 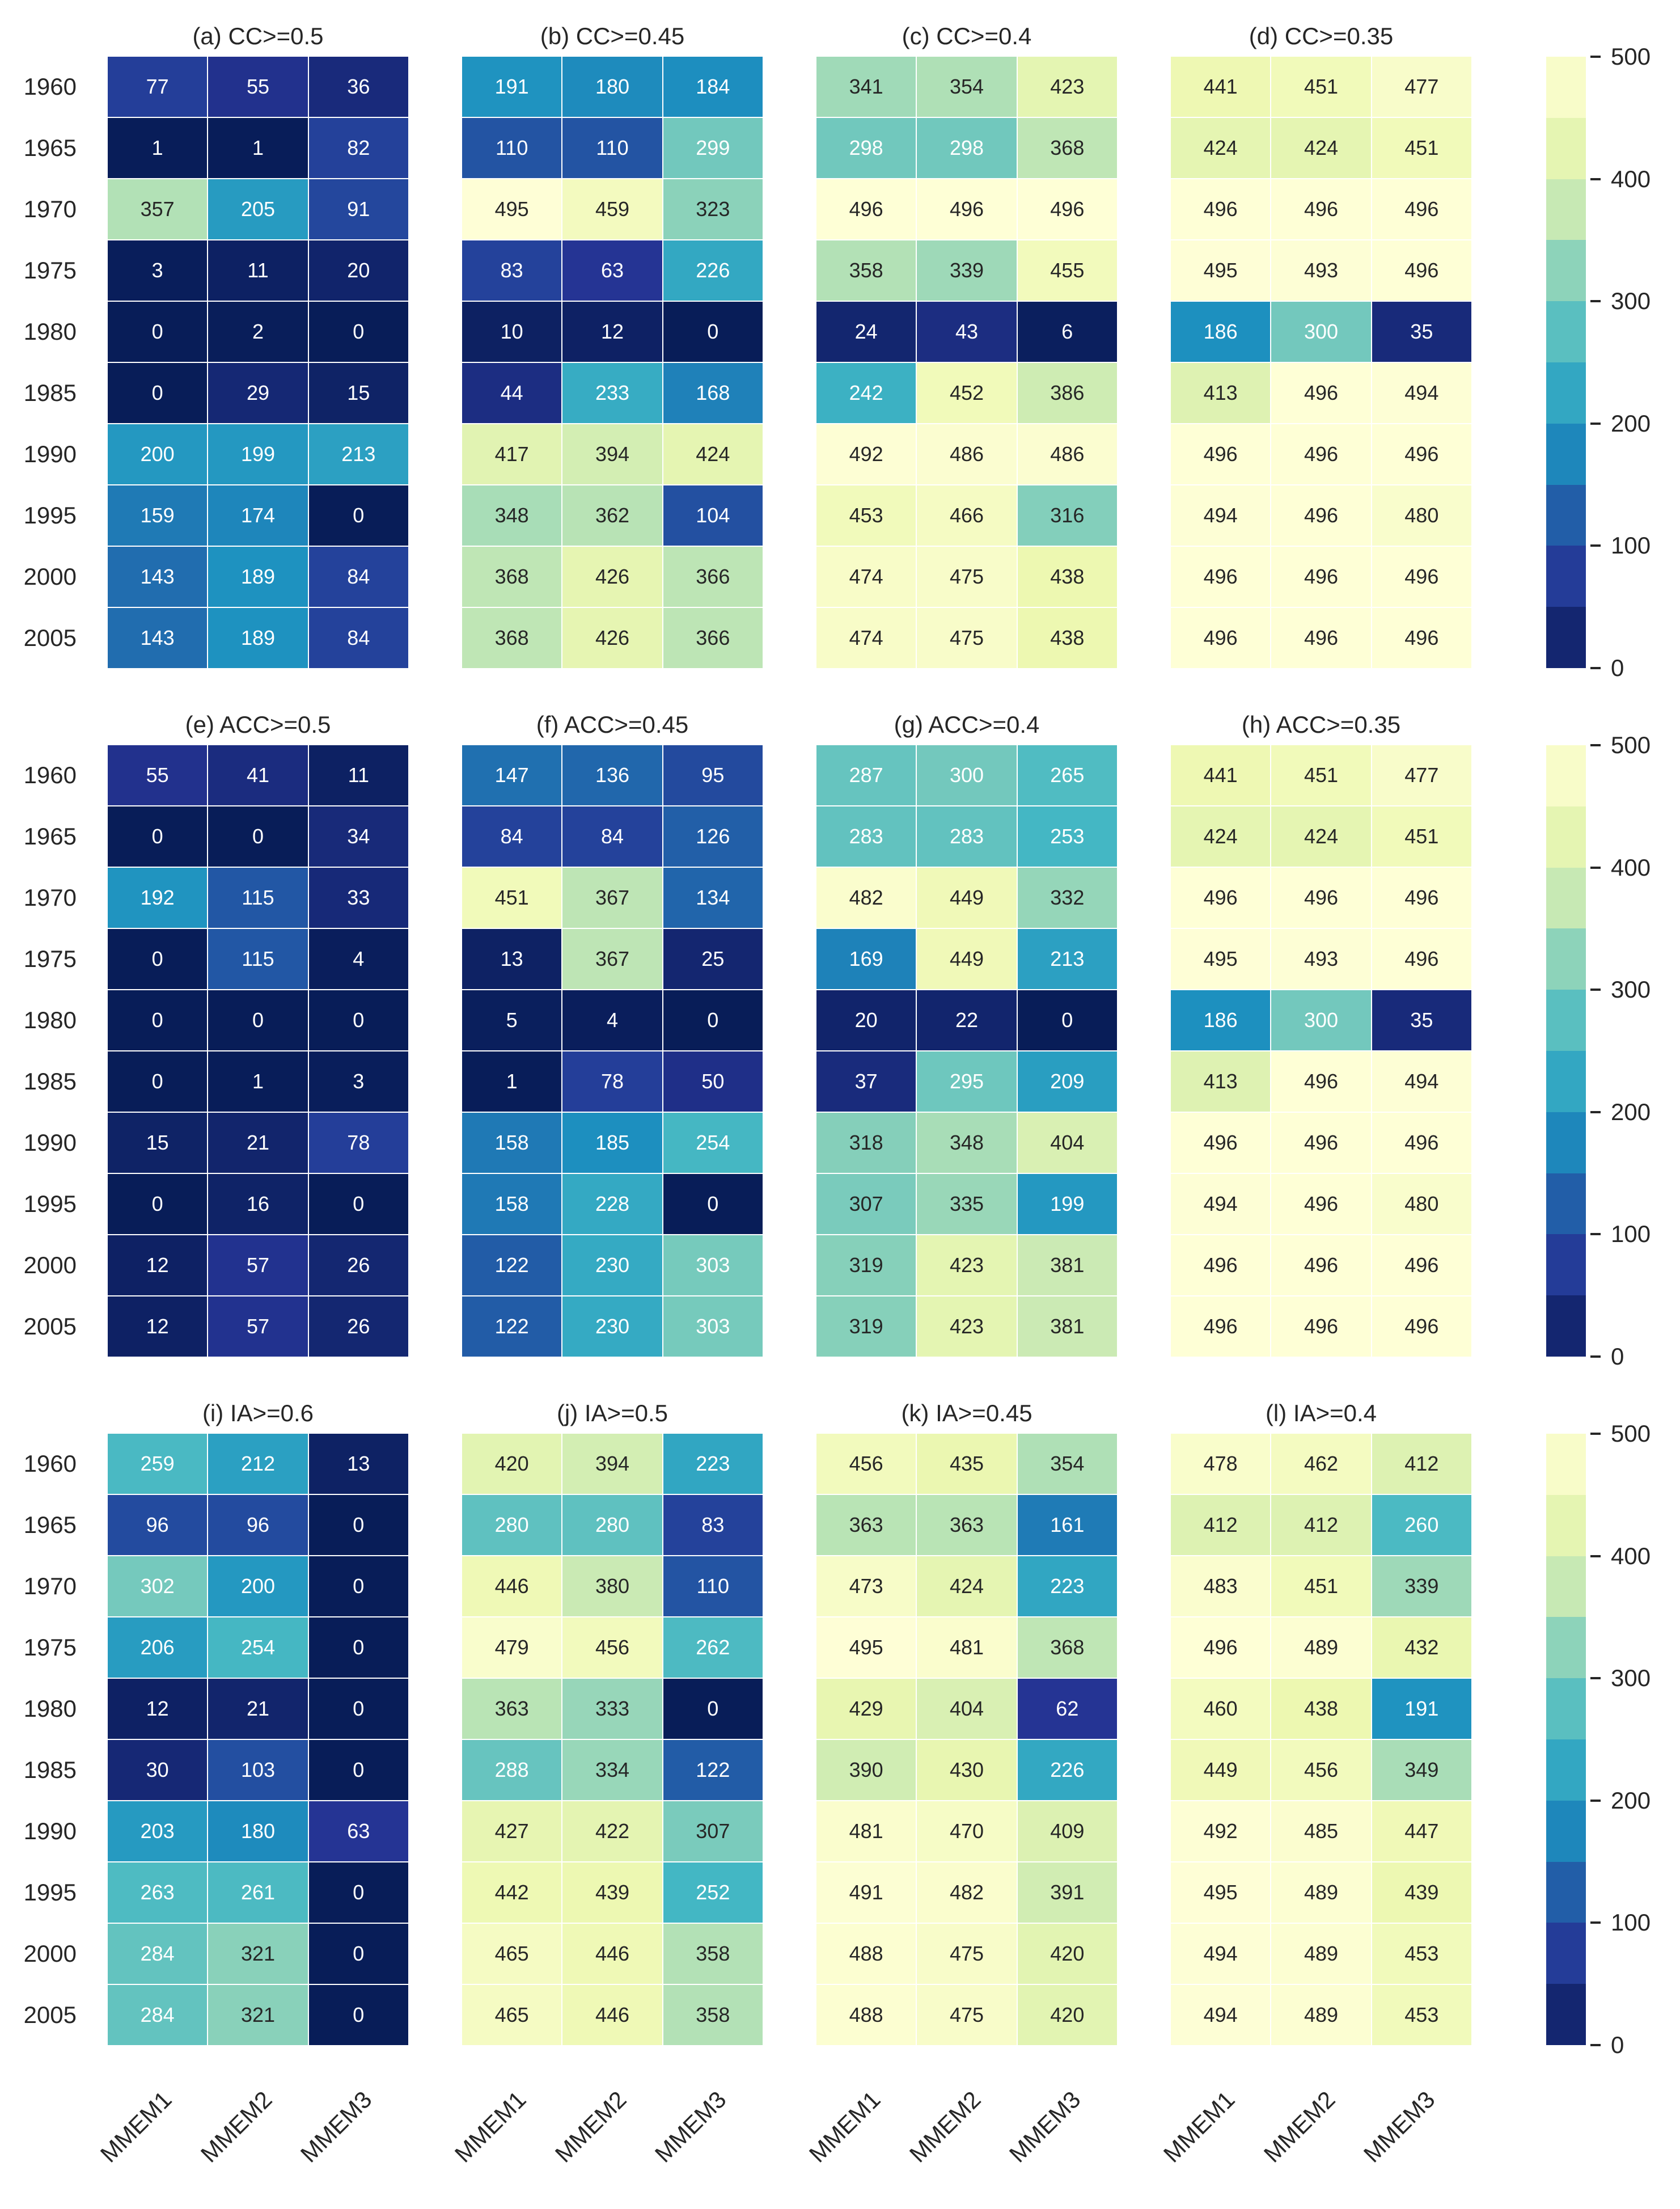 I want to click on colorbar: 500 400 300 200 100 0, so click(x=1613, y=1723).